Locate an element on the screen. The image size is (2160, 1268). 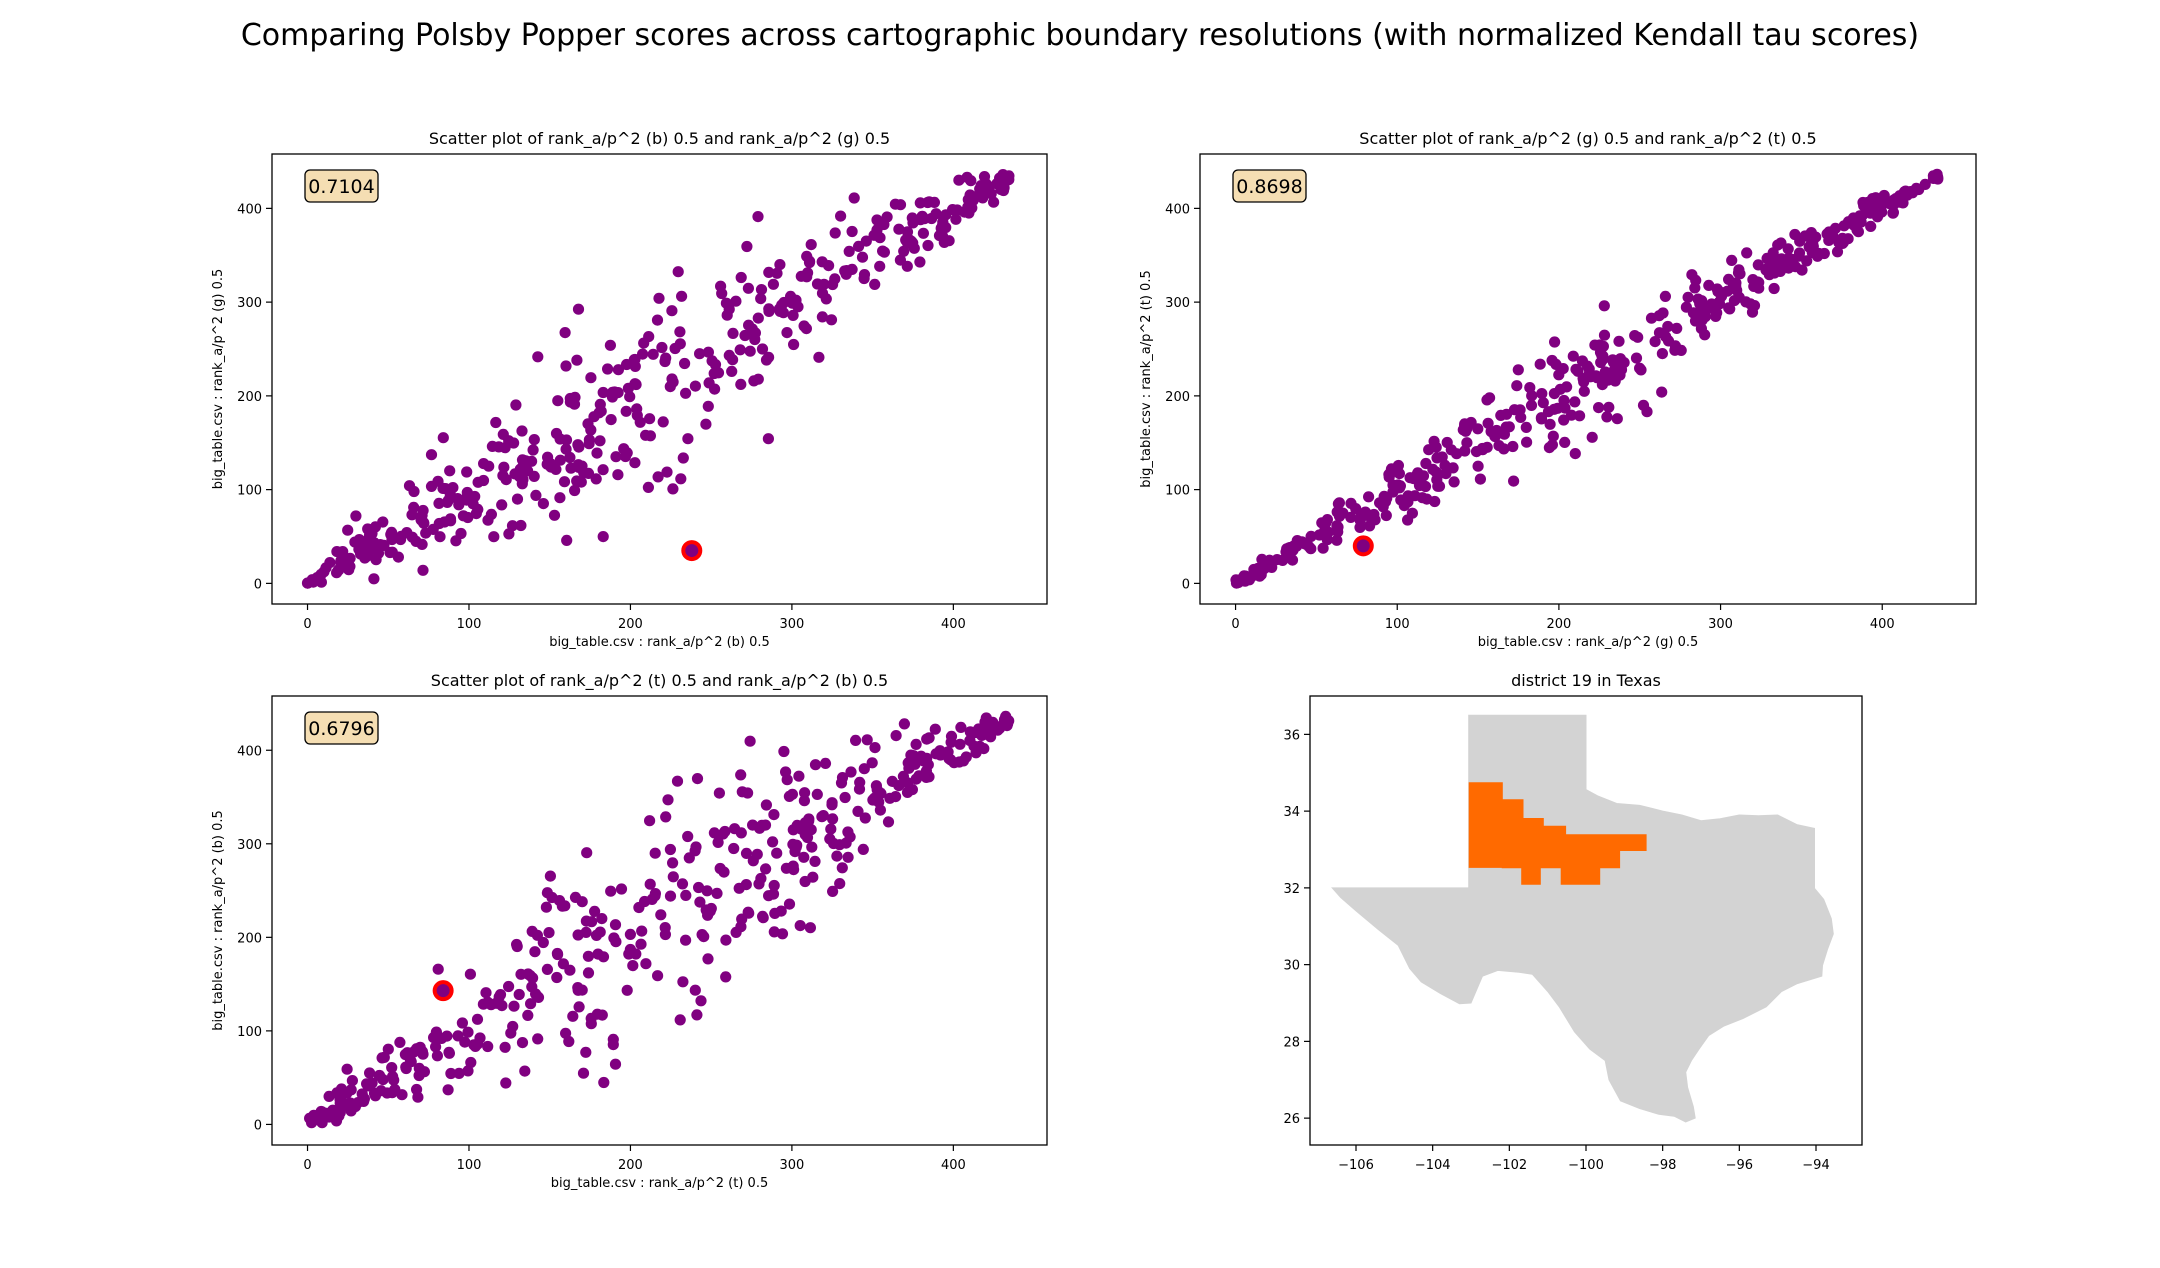
y-tick-label: 32 is located at coordinates (1291, 889).